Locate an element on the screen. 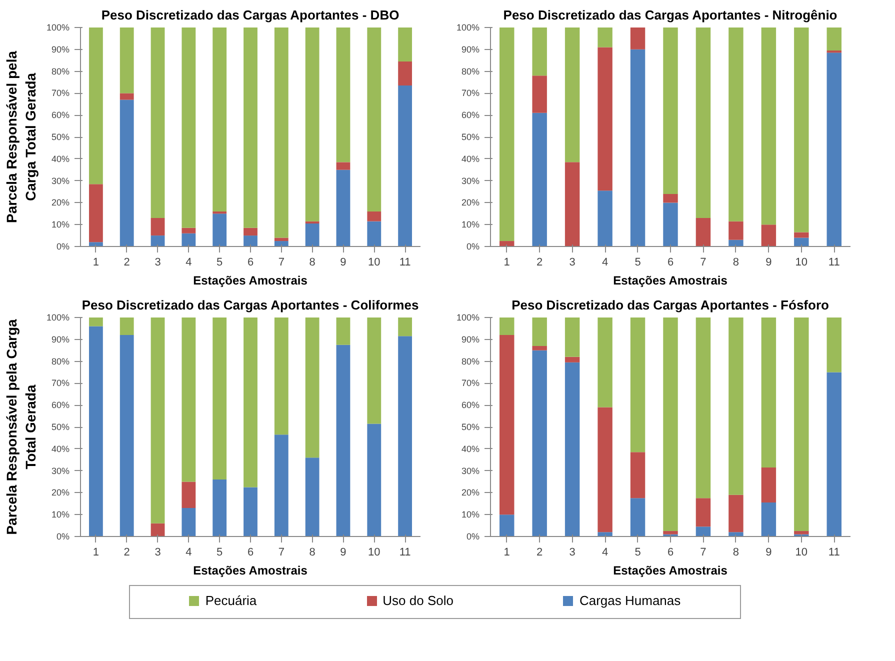 The width and height of the screenshot is (895, 661). chart-title: Peso Discretizado das Cargas Aportantes - Fósforo is located at coordinates (671, 305).